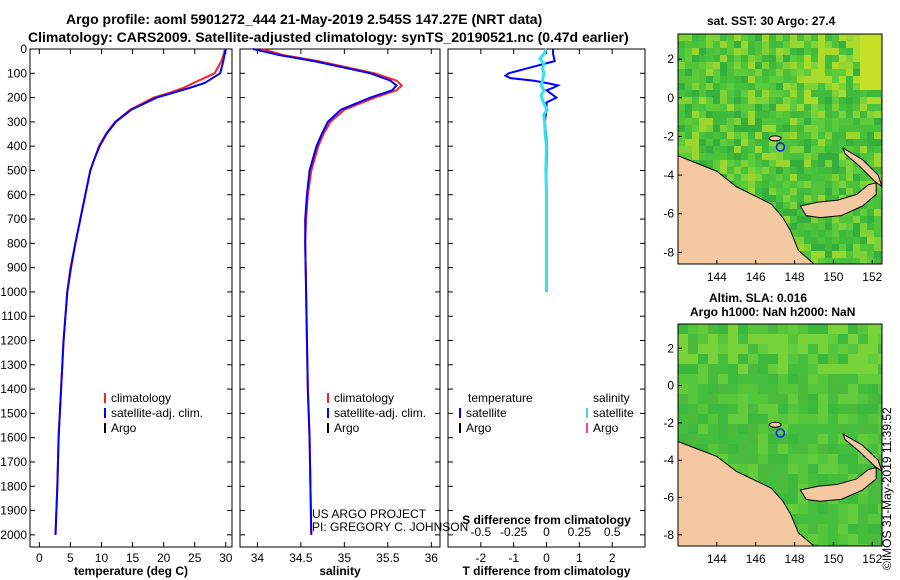  I want to click on difference-profile-xtick-label: 1, so click(579, 558).